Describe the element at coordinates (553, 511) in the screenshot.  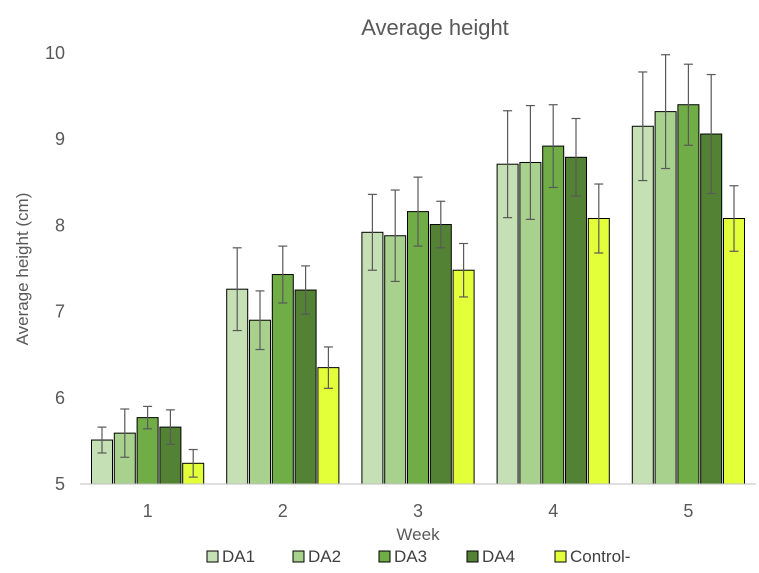
I see `x-tick-label: 4` at that location.